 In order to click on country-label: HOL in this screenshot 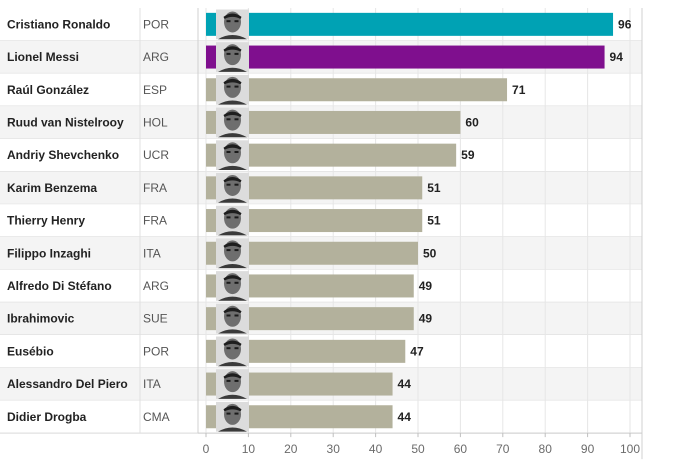, I will do `click(155, 122)`.